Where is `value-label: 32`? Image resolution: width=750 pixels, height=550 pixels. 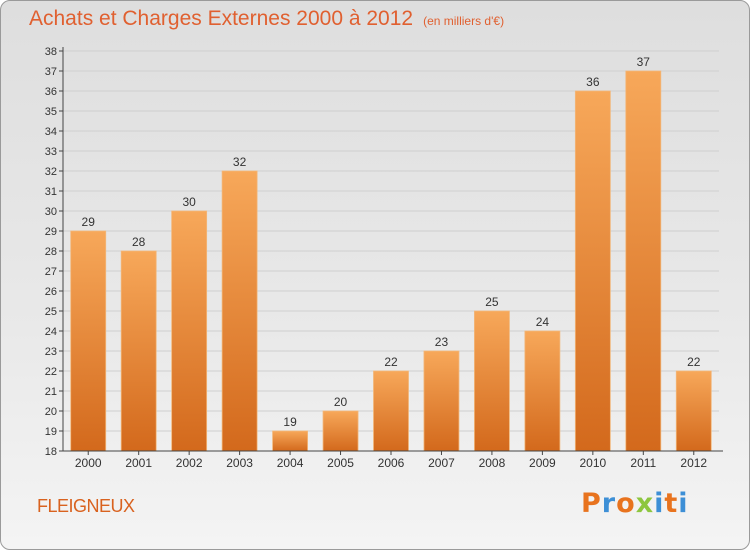
value-label: 32 is located at coordinates (240, 162).